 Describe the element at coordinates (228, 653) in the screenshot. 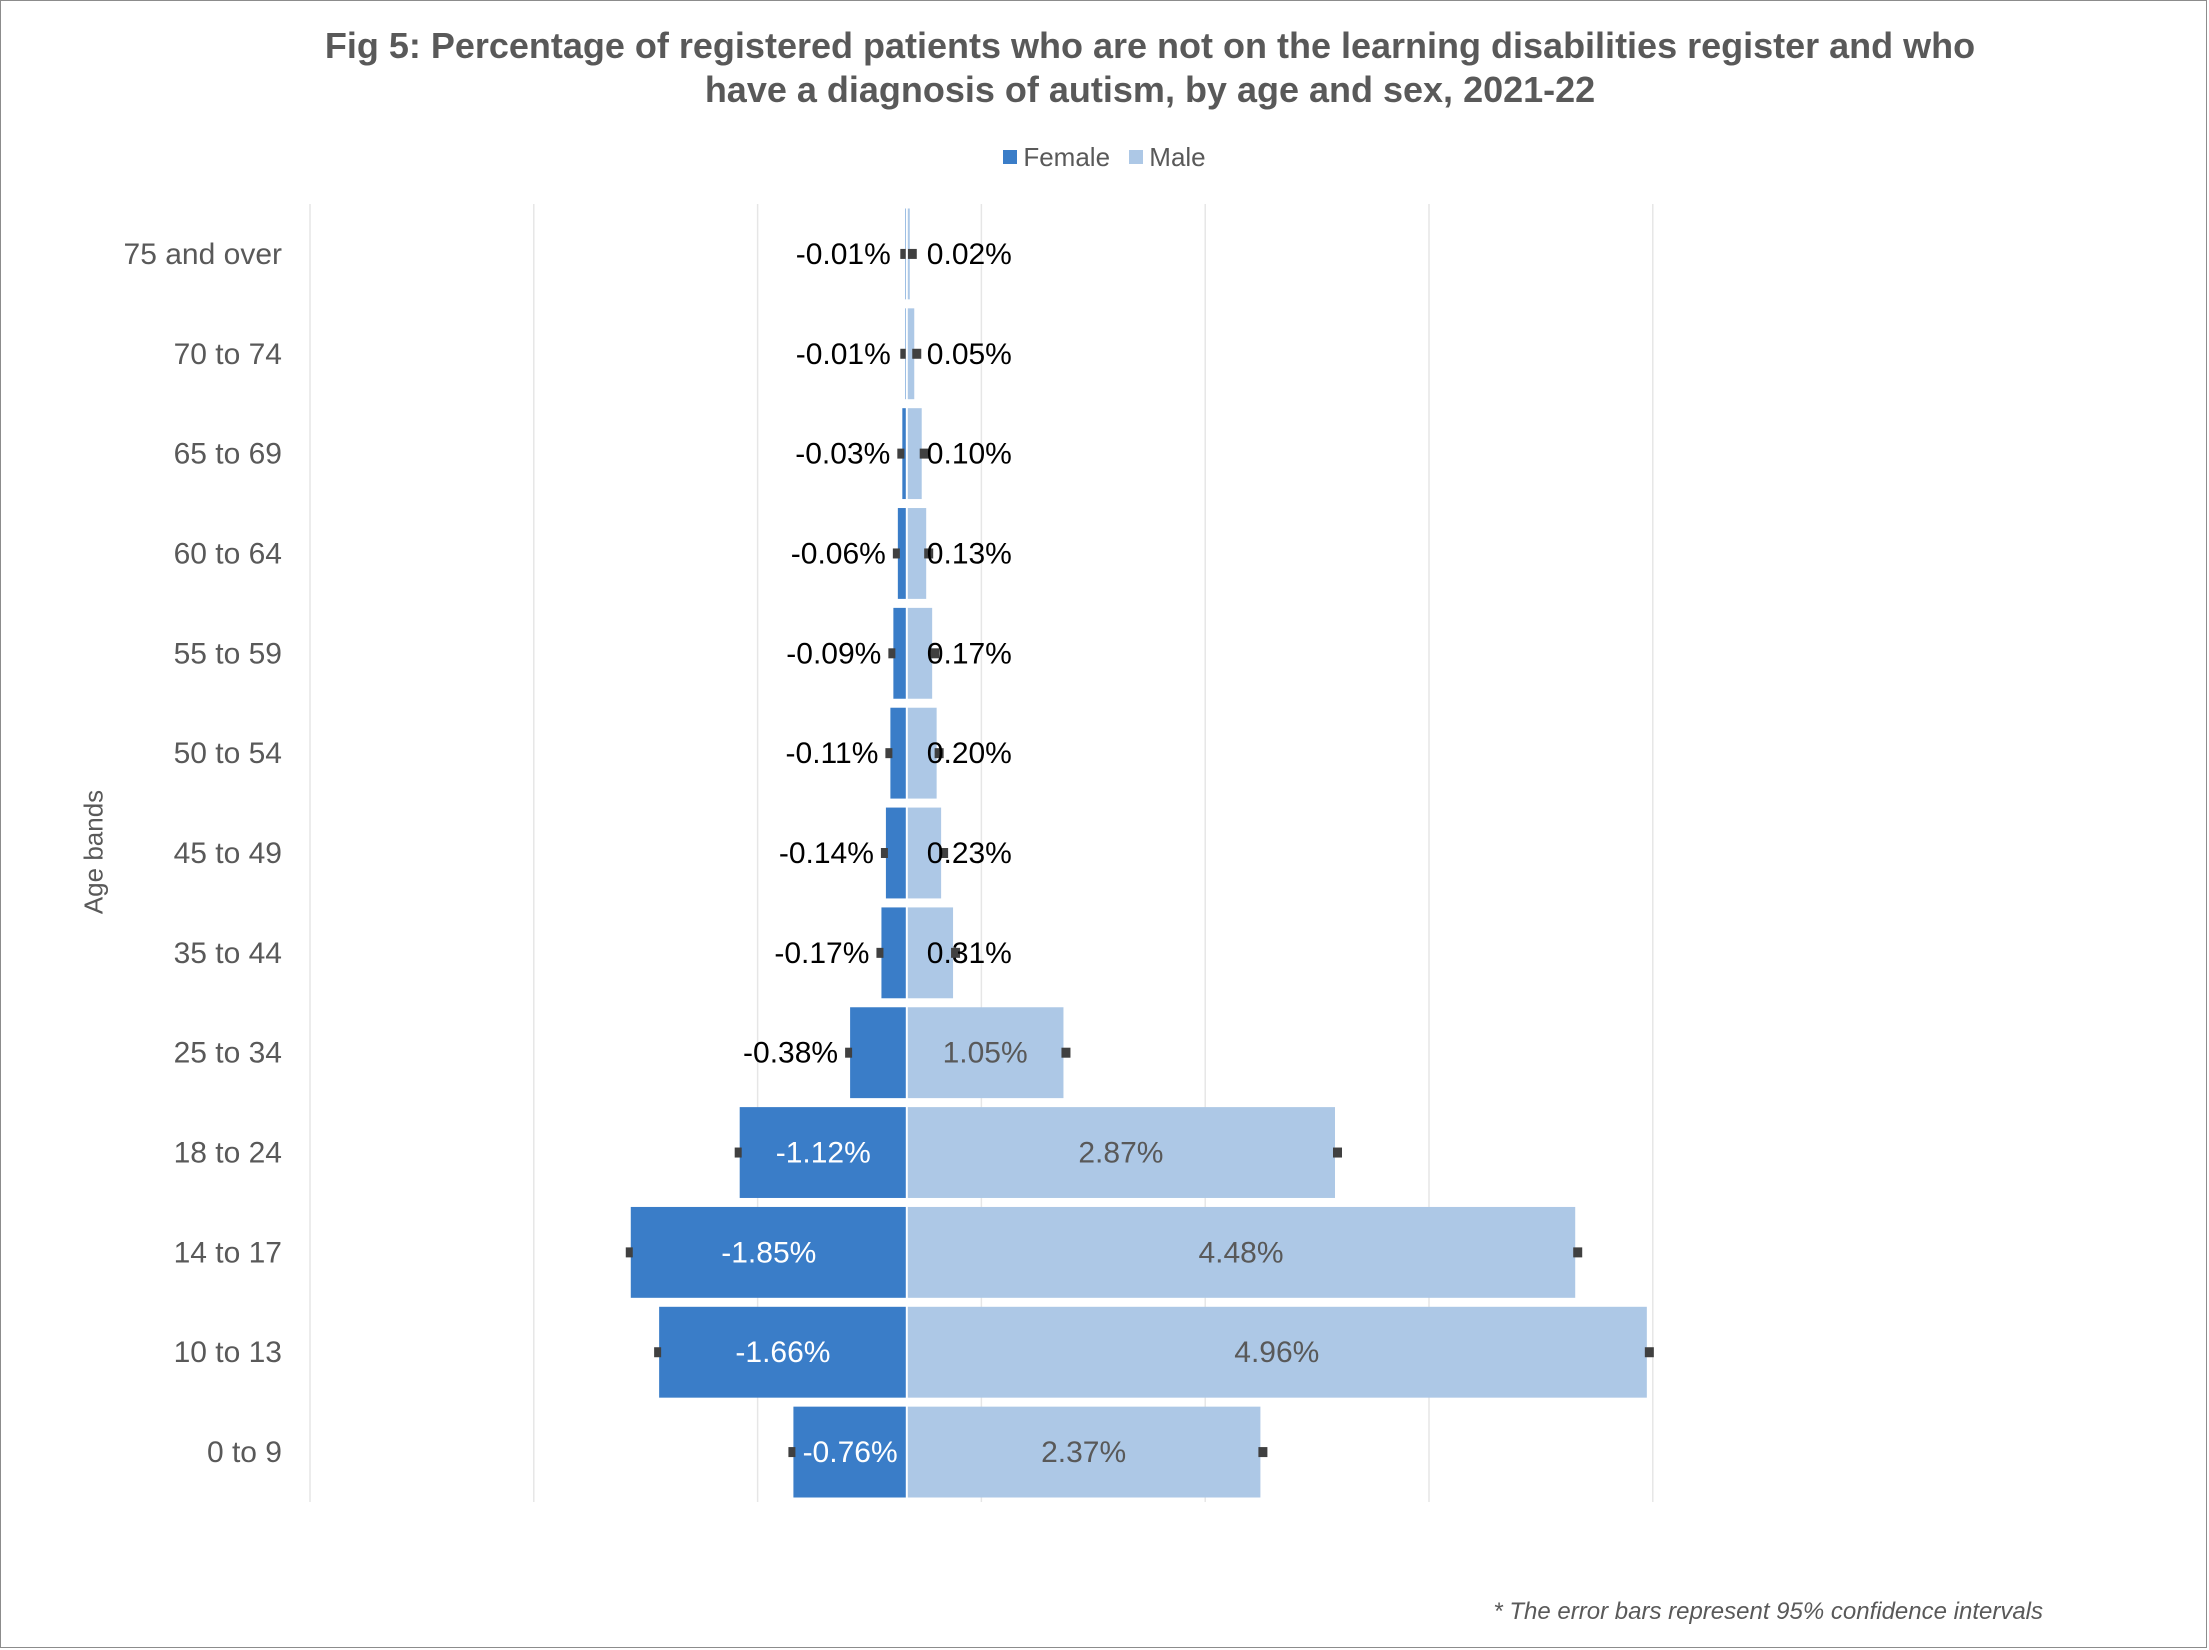

I see `category-label: 55 to 59` at that location.